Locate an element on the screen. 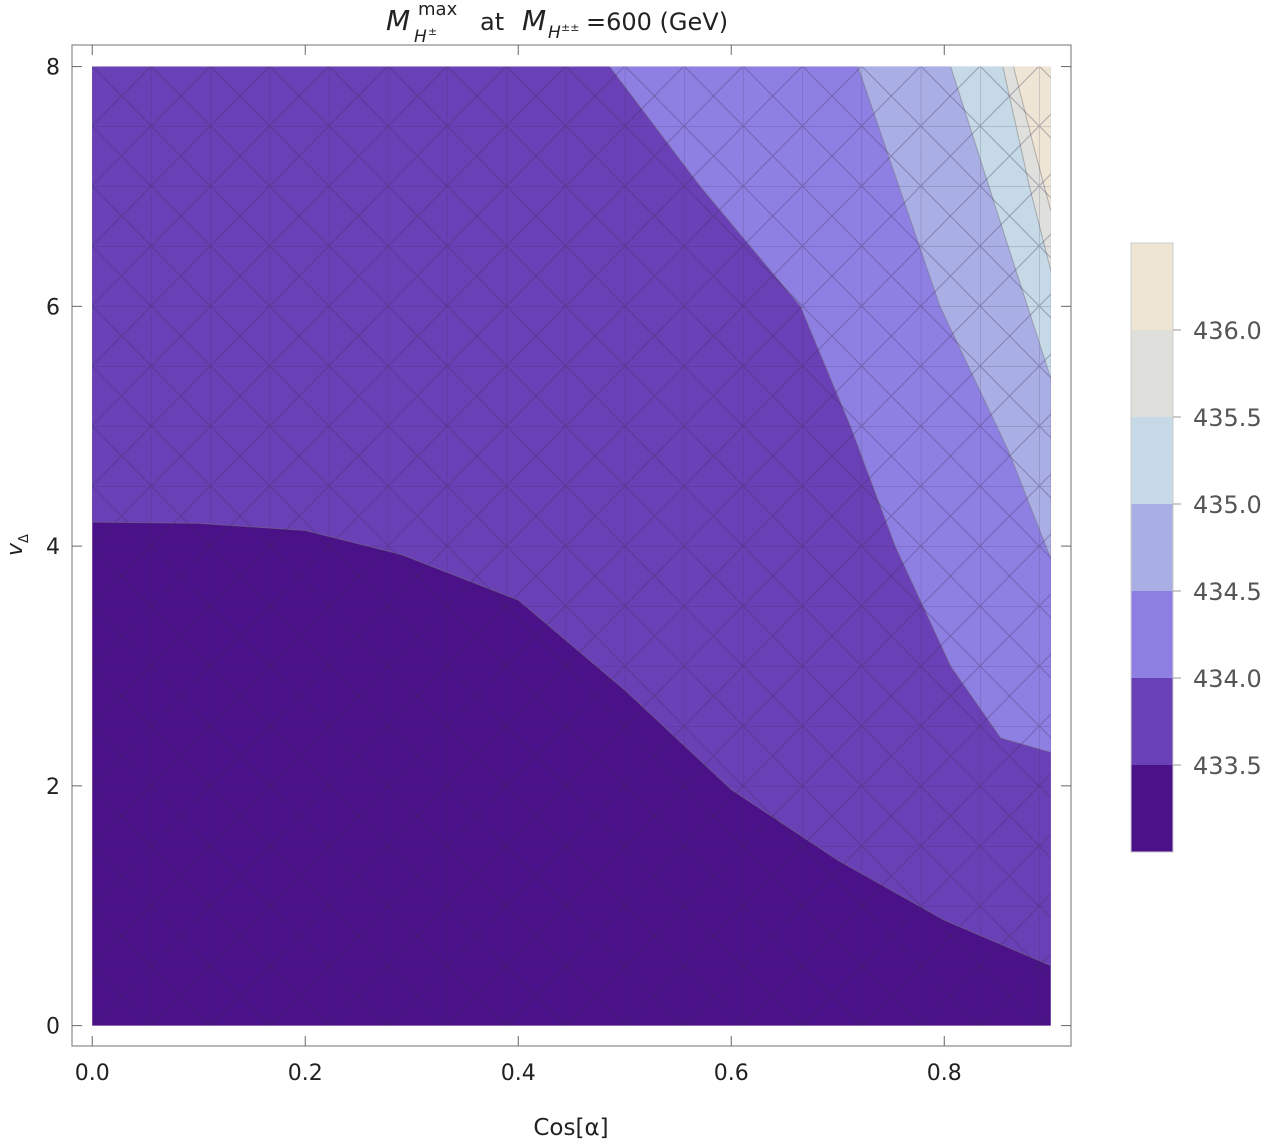 The height and width of the screenshot is (1146, 1267). colorbar-tick-label: 435.5 is located at coordinates (1227, 418).